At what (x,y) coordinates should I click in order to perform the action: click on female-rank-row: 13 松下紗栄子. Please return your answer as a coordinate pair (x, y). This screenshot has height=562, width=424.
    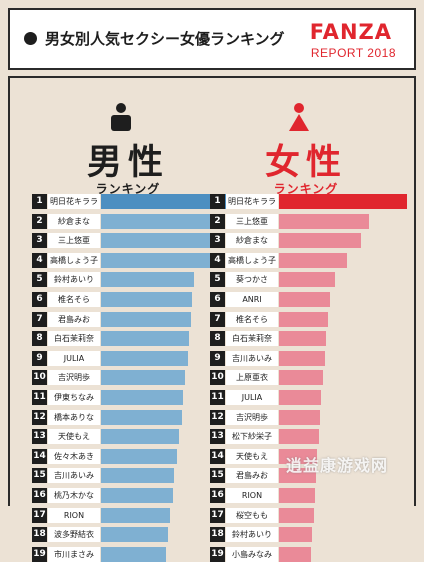
    Looking at the image, I should click on (311, 437).